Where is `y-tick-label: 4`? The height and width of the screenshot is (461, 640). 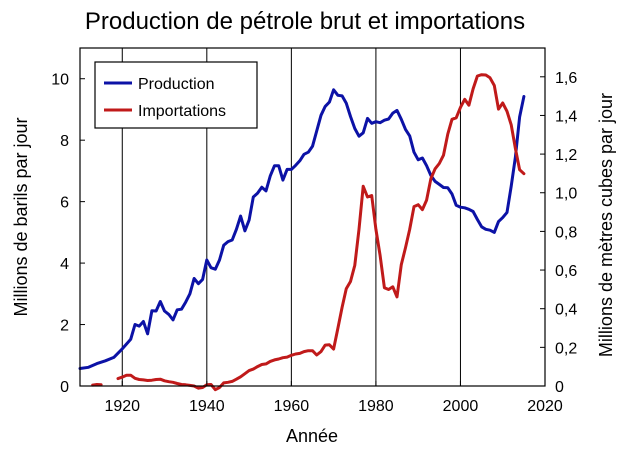 y-tick-label: 4 is located at coordinates (64, 264).